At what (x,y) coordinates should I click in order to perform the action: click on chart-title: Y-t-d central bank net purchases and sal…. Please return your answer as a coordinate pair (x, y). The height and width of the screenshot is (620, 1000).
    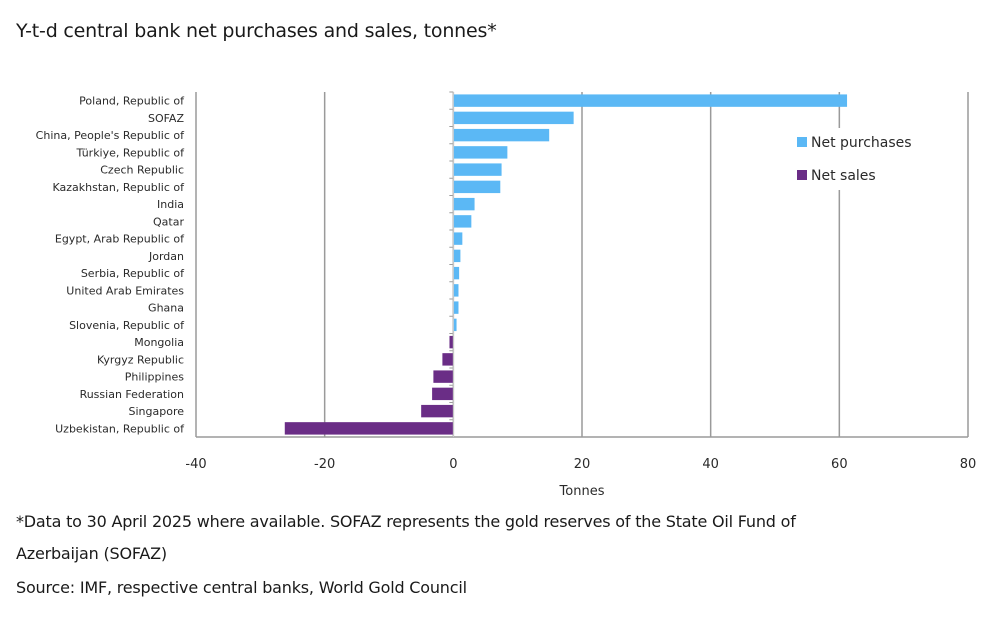
    Looking at the image, I should click on (256, 31).